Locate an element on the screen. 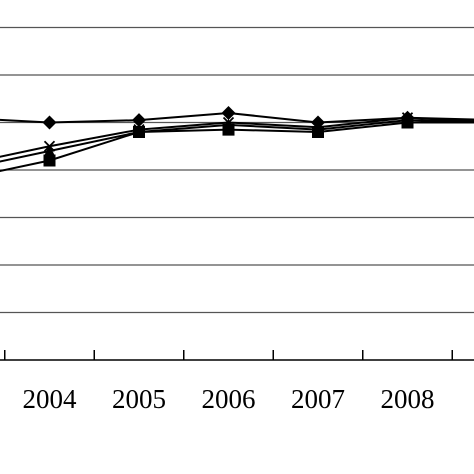 The height and width of the screenshot is (474, 474). x-tick-label: 2007 is located at coordinates (318, 399).